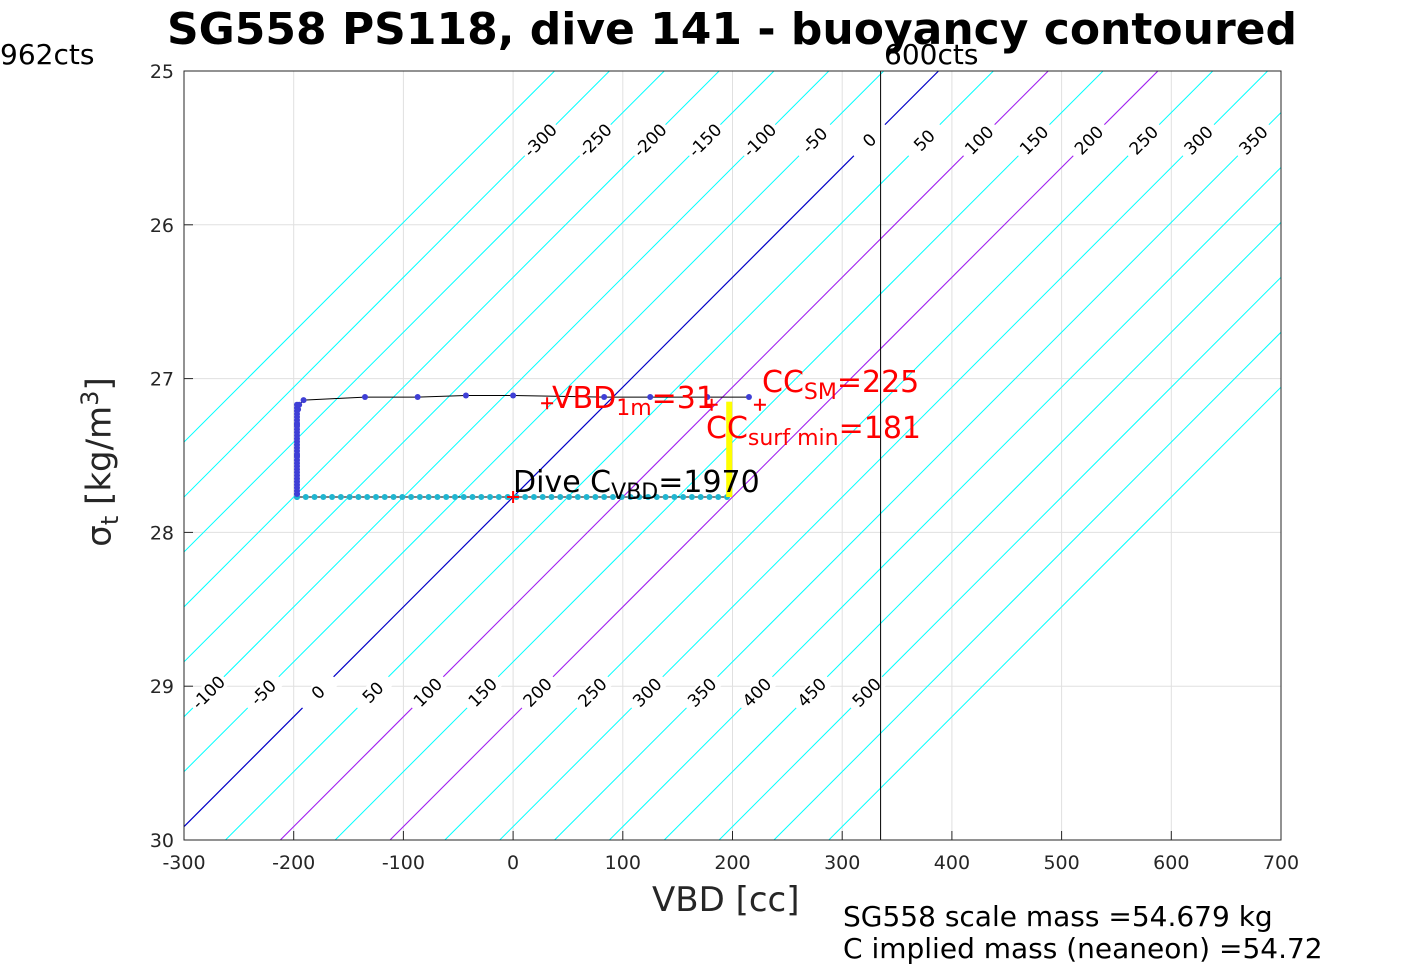 The width and height of the screenshot is (1417, 965). I want to click on marker-cc_sm, so click(759, 404).